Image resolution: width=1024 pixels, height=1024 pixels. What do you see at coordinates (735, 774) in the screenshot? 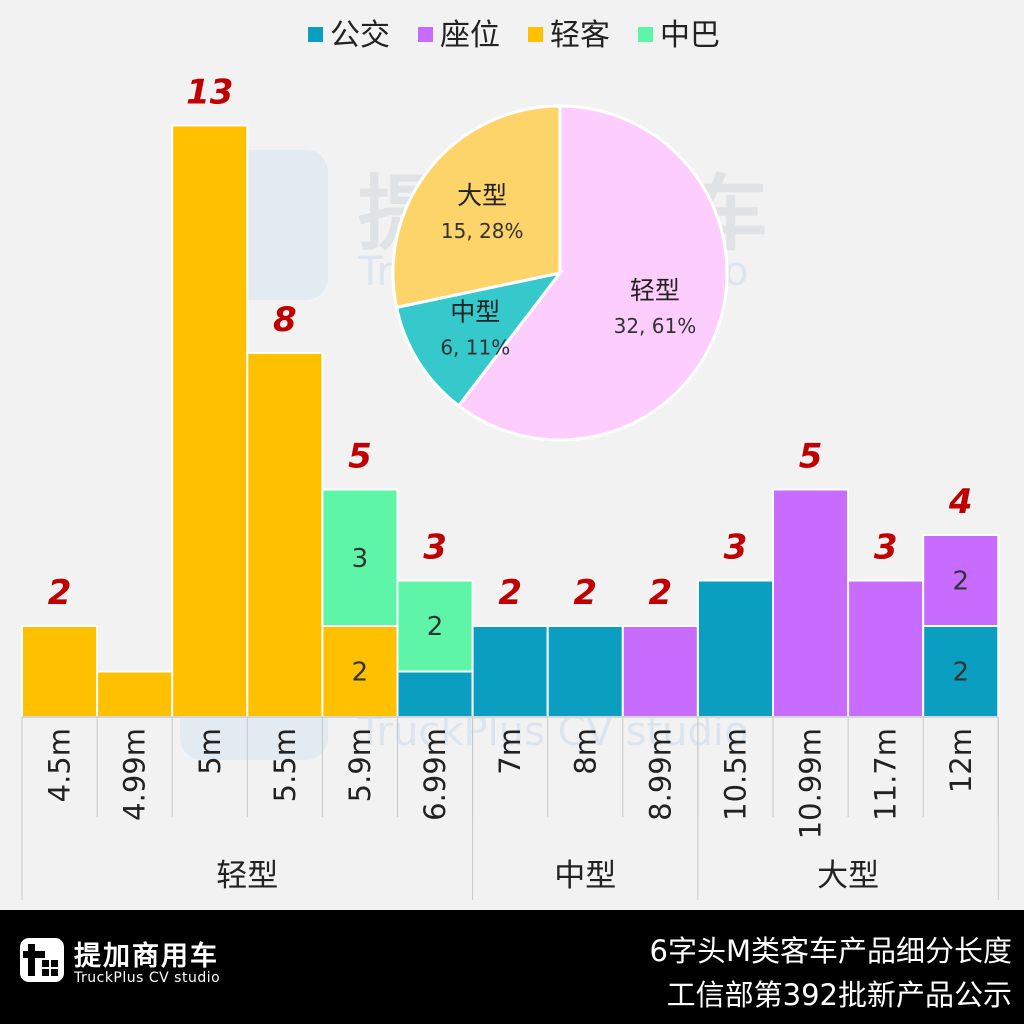
I see `x-tick-label: 10.5m` at bounding box center [735, 774].